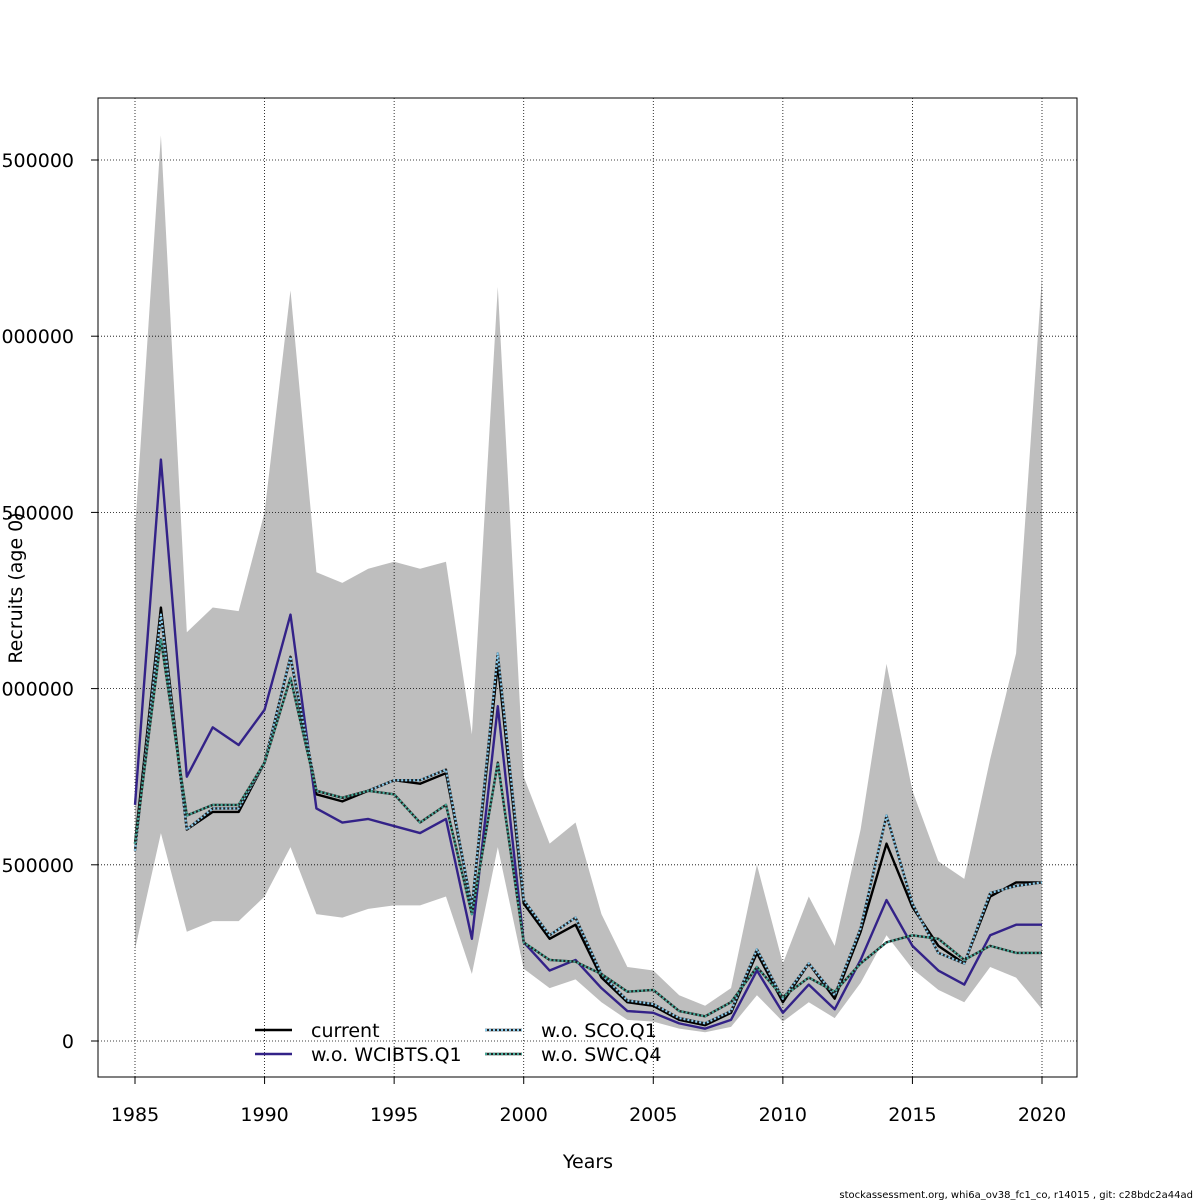 This screenshot has width=1200, height=1200. What do you see at coordinates (49, 601) in the screenshot?
I see `y-axis: 0 500000 1000000 1500000 2000000 2500000` at bounding box center [49, 601].